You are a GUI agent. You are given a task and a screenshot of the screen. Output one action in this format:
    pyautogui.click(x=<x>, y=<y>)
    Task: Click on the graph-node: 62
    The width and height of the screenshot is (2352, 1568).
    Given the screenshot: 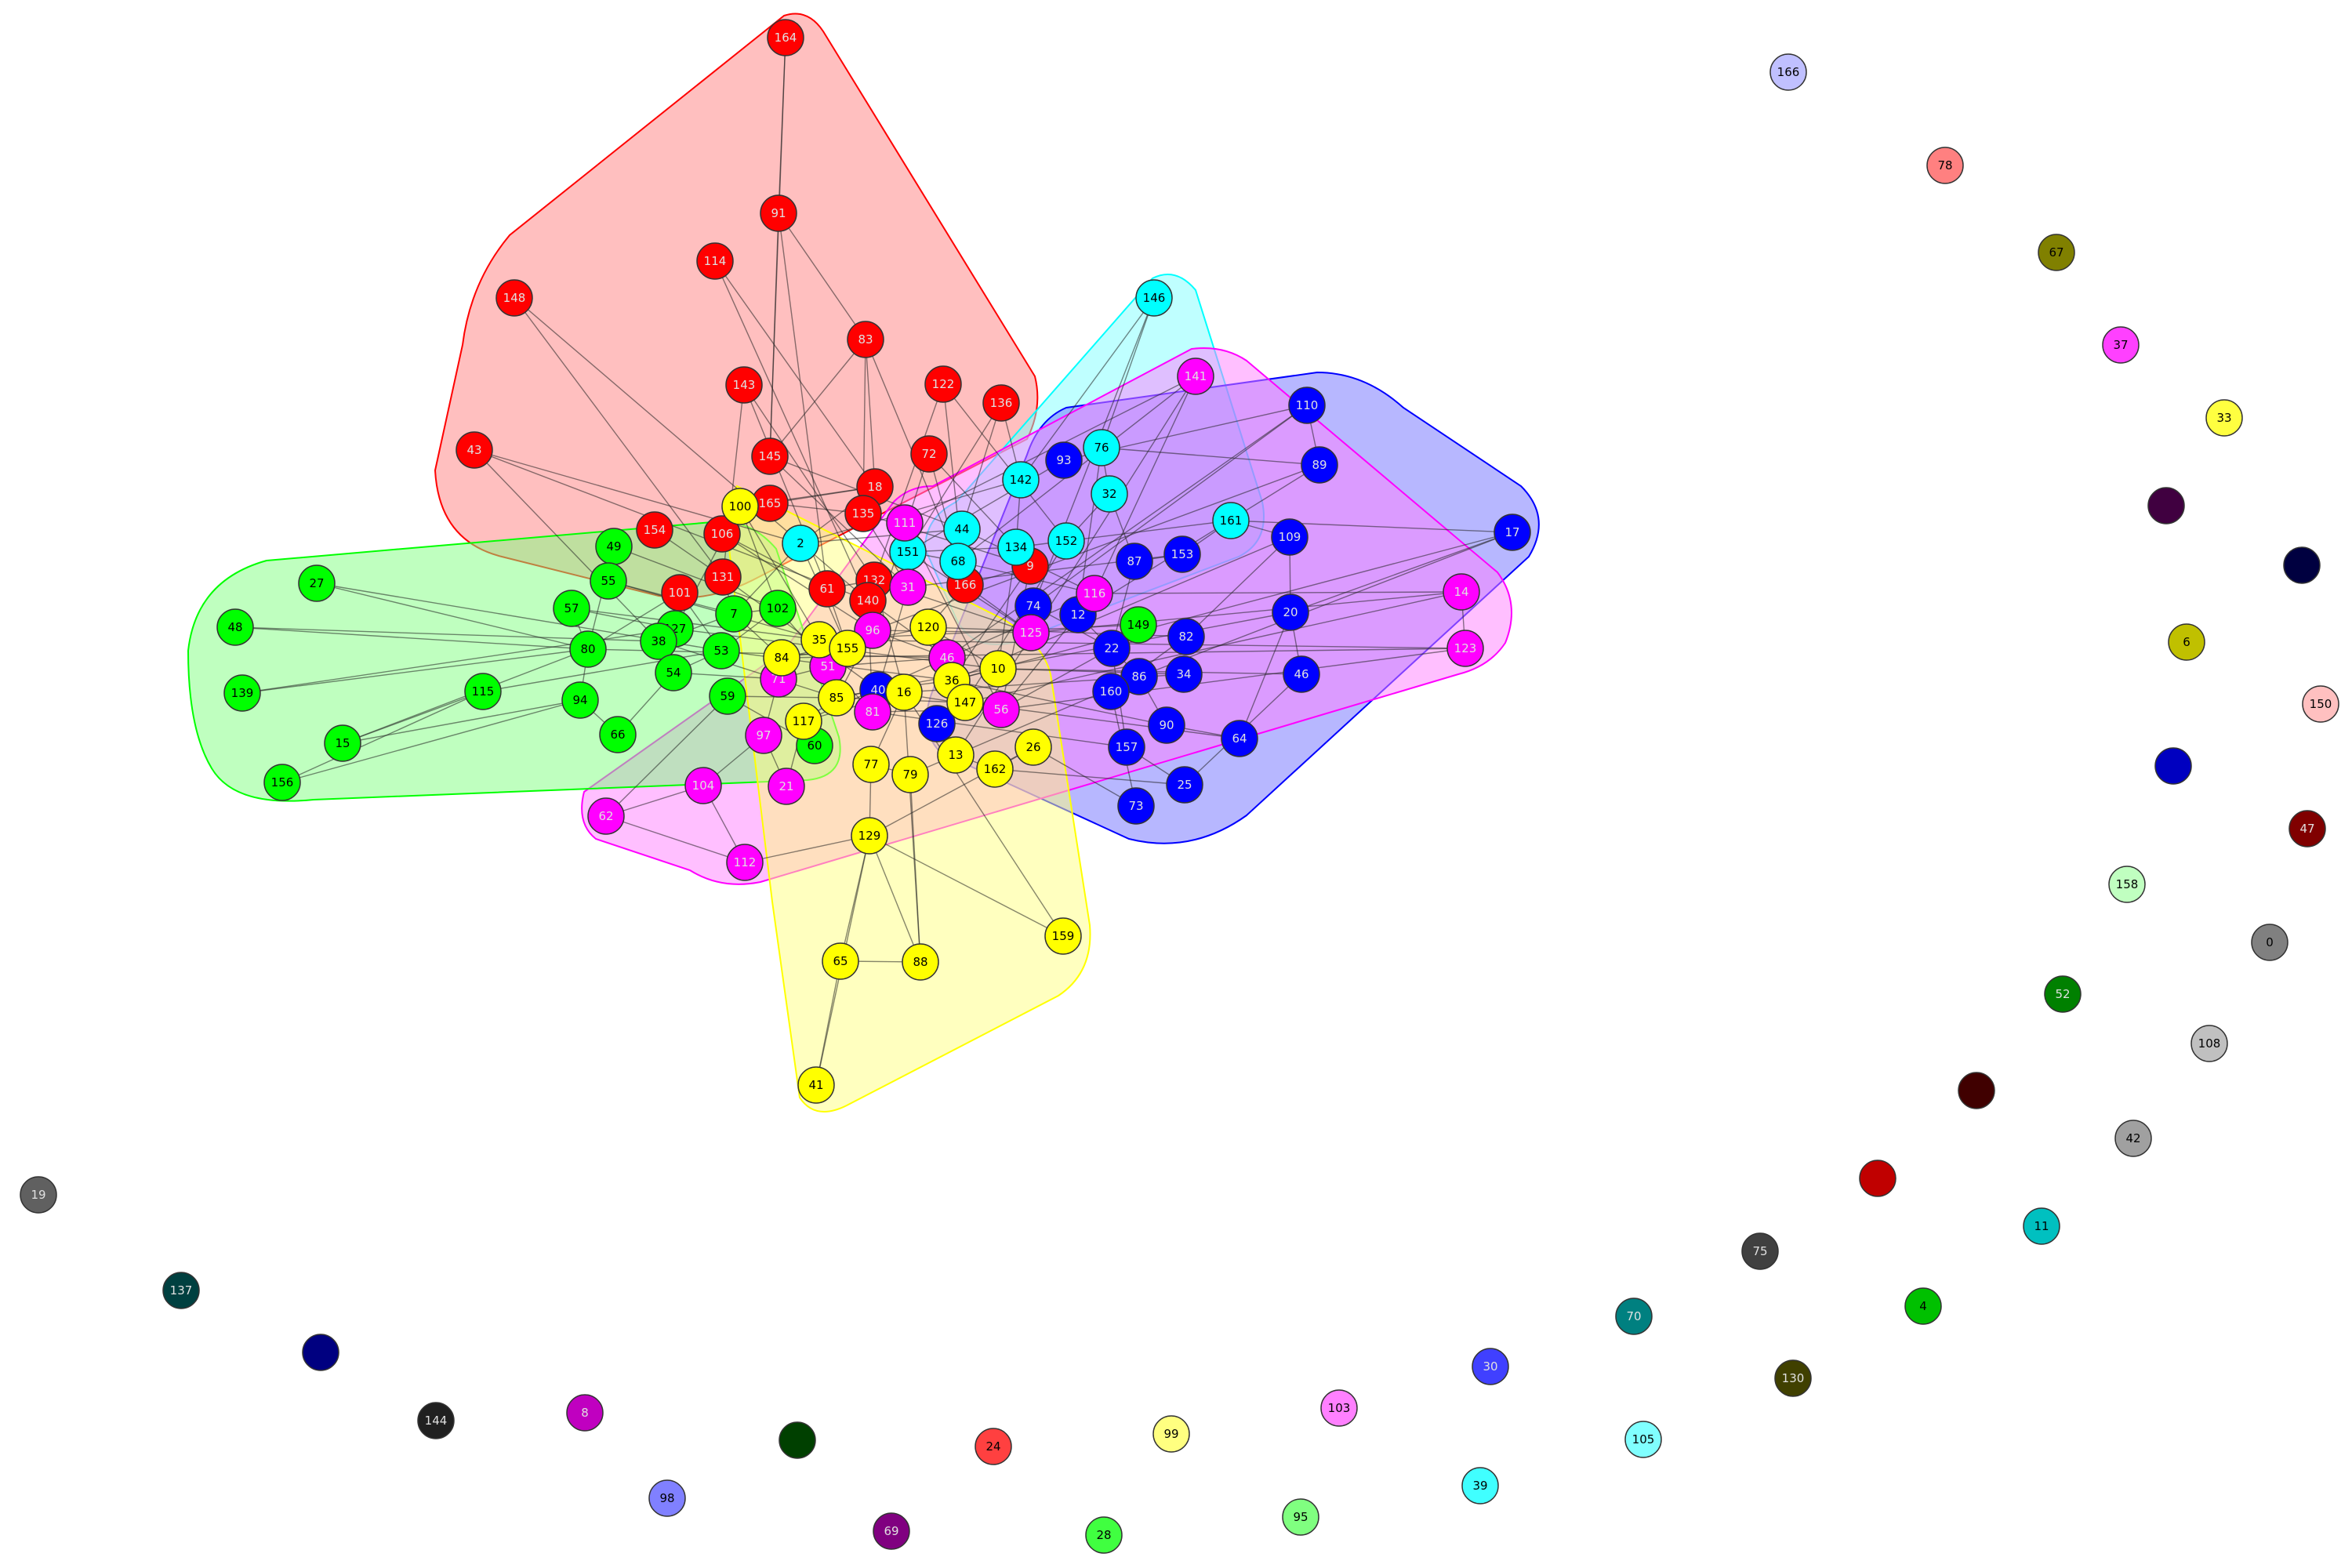 What is the action you would take?
    pyautogui.click(x=606, y=816)
    